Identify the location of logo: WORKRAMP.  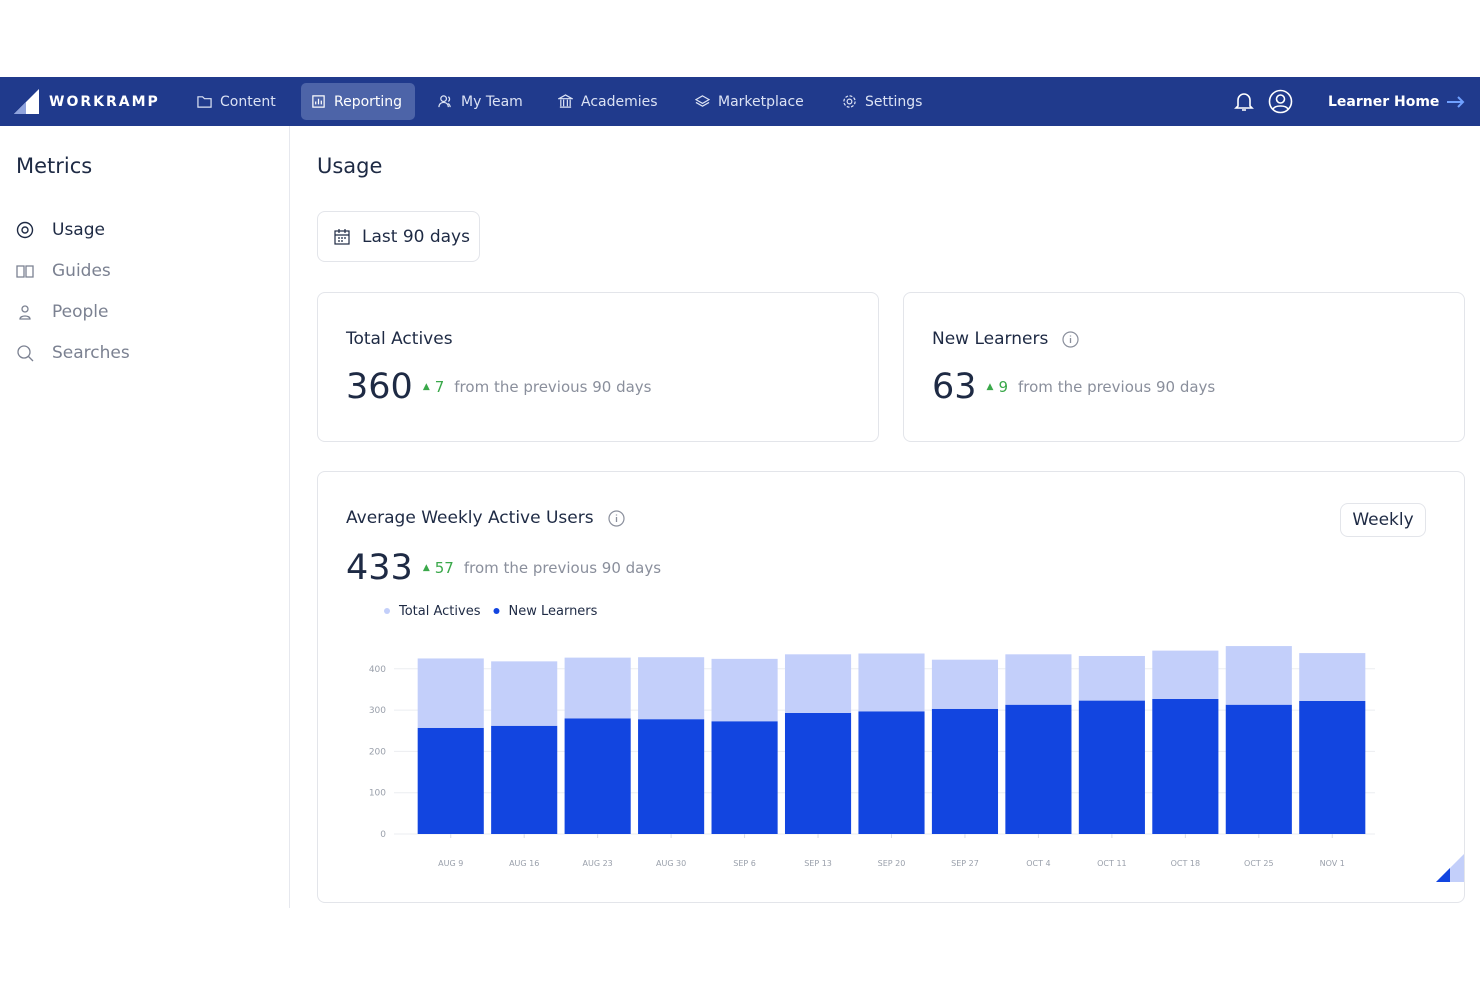
(87, 101).